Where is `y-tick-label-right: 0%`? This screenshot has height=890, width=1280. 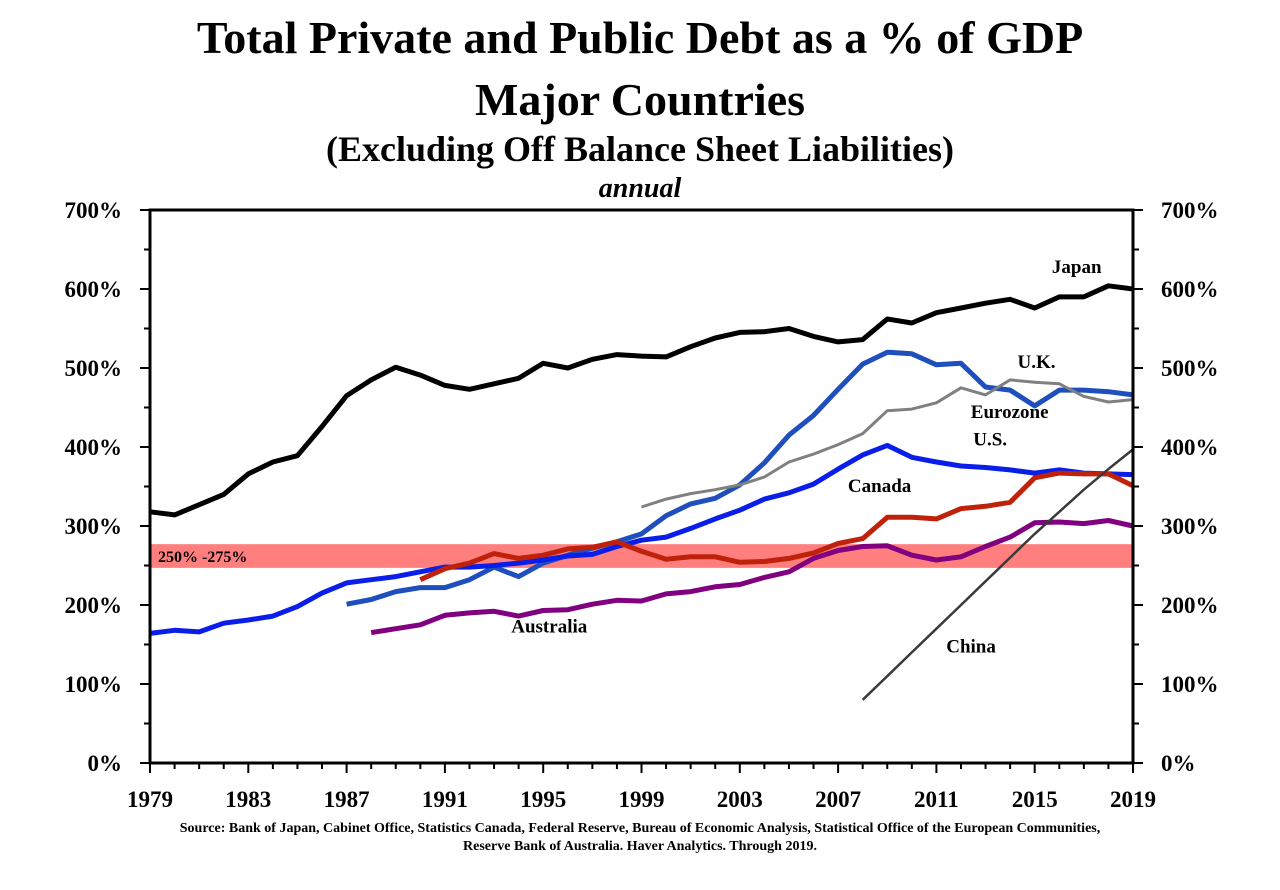 y-tick-label-right: 0% is located at coordinates (1178, 763).